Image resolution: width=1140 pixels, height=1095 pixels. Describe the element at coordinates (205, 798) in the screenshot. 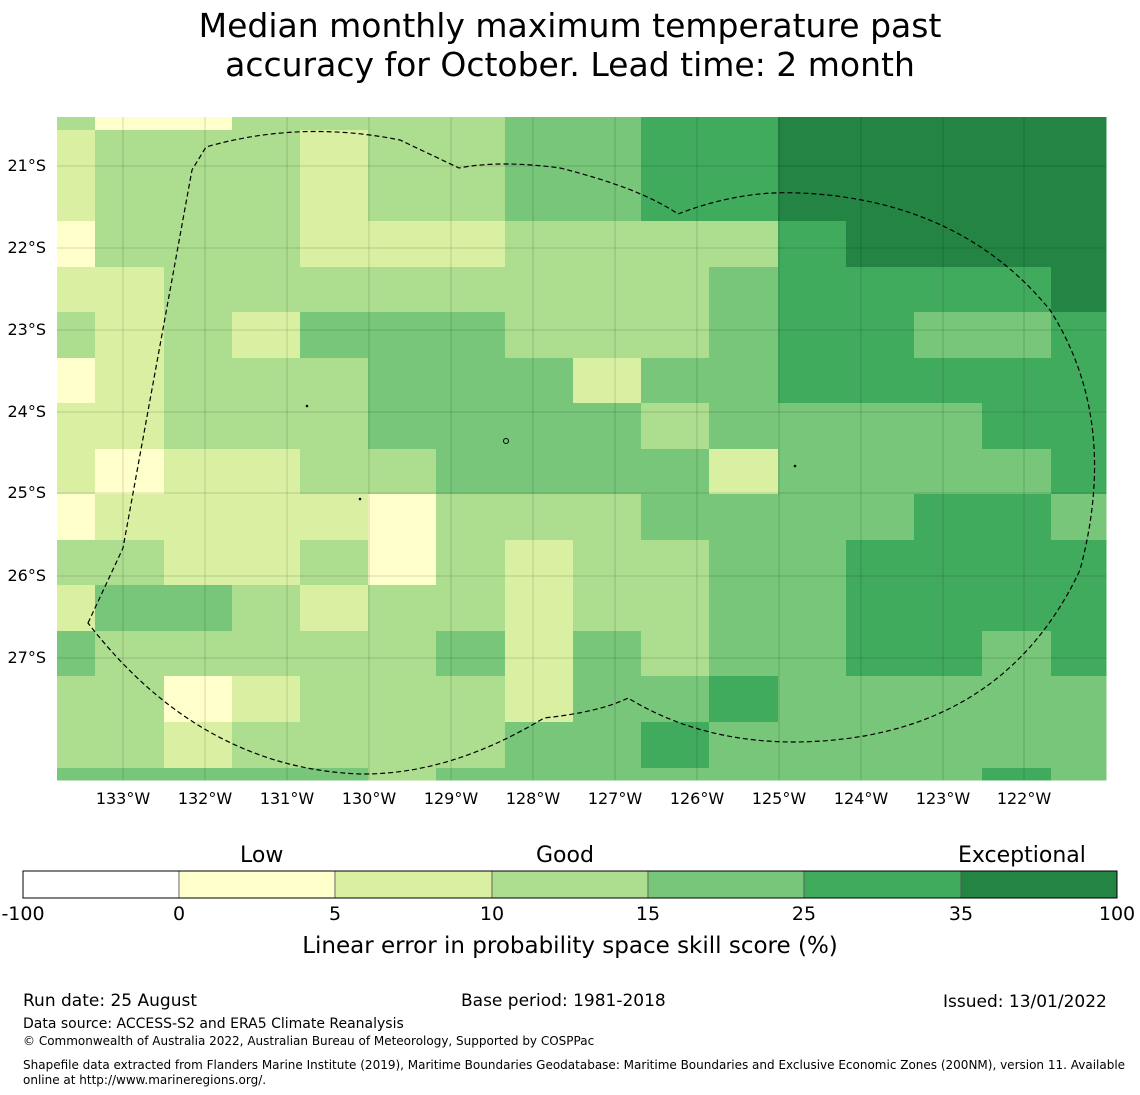

I see `longitude-label: 132°W` at that location.